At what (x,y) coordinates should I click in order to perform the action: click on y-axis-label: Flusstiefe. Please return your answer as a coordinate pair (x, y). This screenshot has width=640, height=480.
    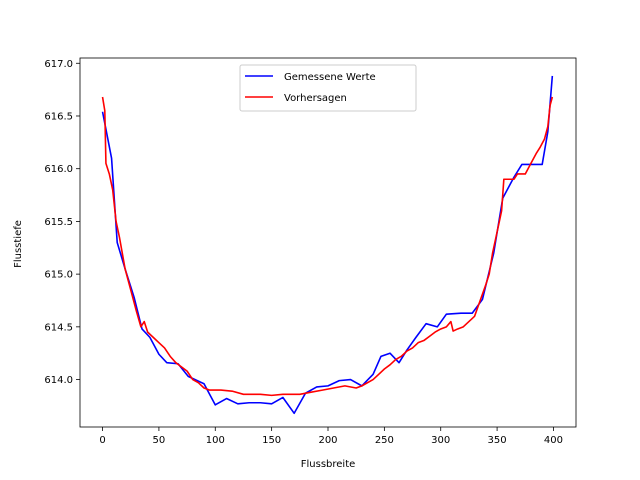
    Looking at the image, I should click on (18, 244).